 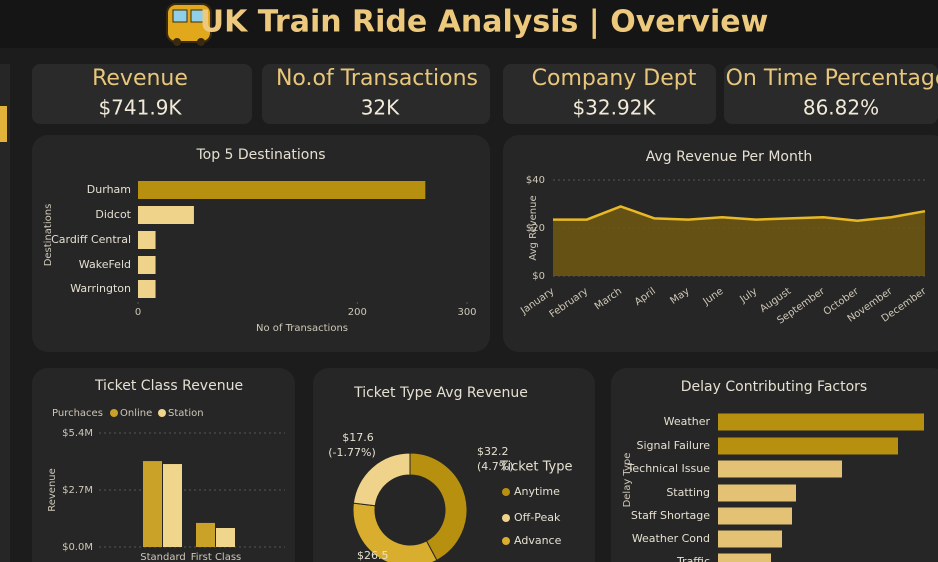 What do you see at coordinates (140, 78) in the screenshot?
I see `kpi-label: Revenue` at bounding box center [140, 78].